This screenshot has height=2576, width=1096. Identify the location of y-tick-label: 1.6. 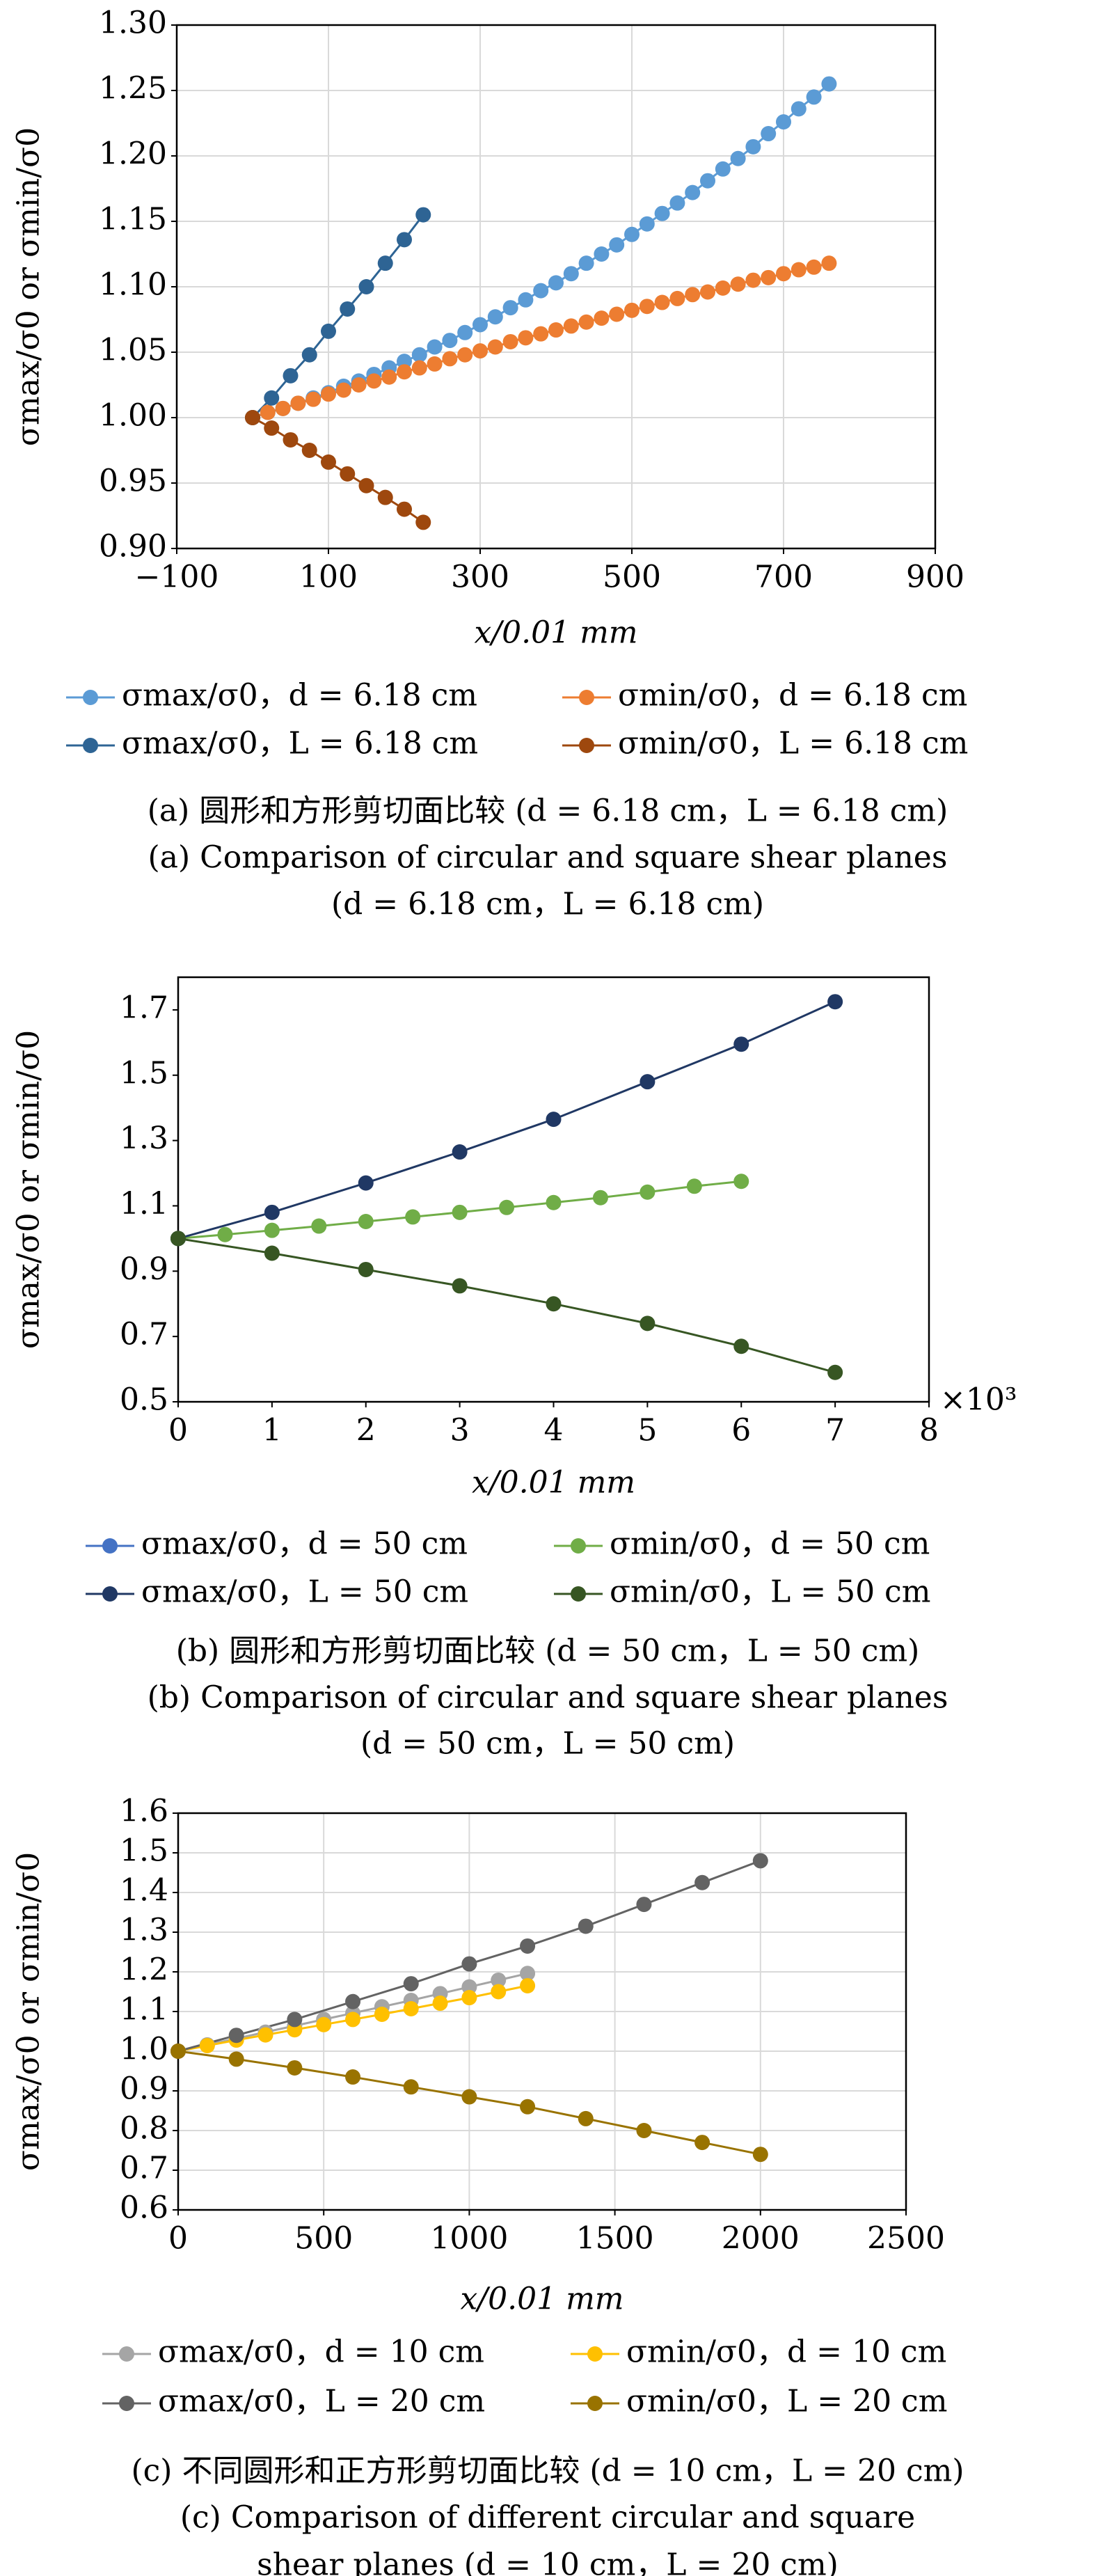
(144, 1811).